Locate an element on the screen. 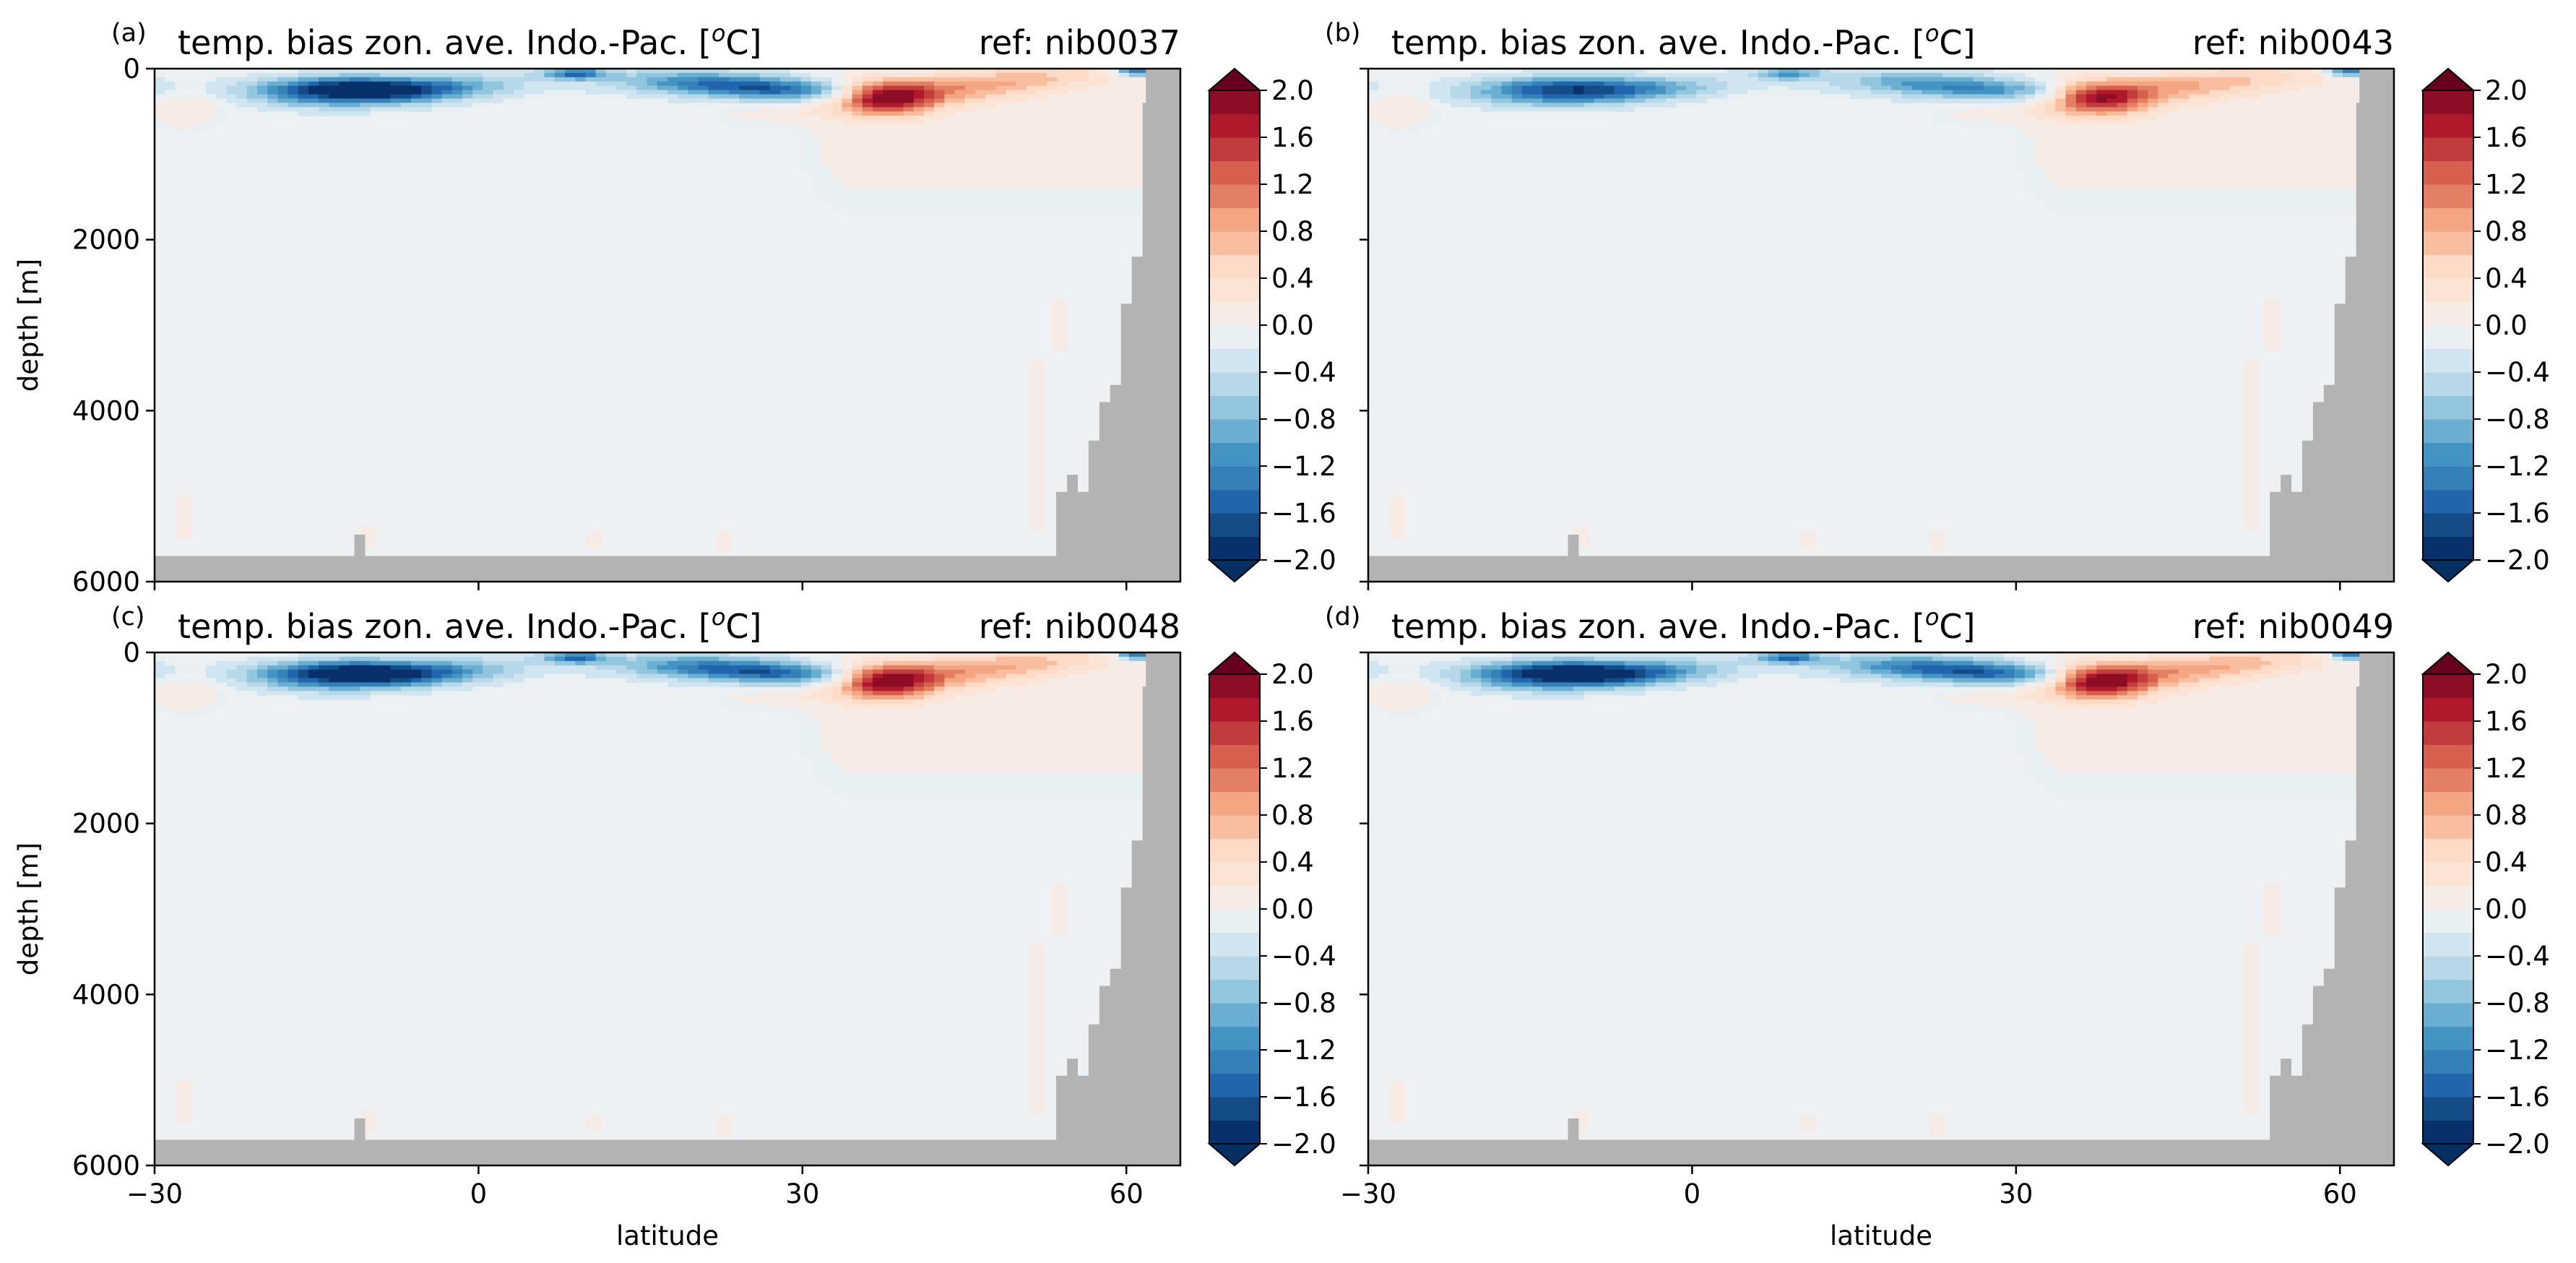 This screenshot has height=1263, width=2576. y-tick-label: 6000 is located at coordinates (106, 1165).